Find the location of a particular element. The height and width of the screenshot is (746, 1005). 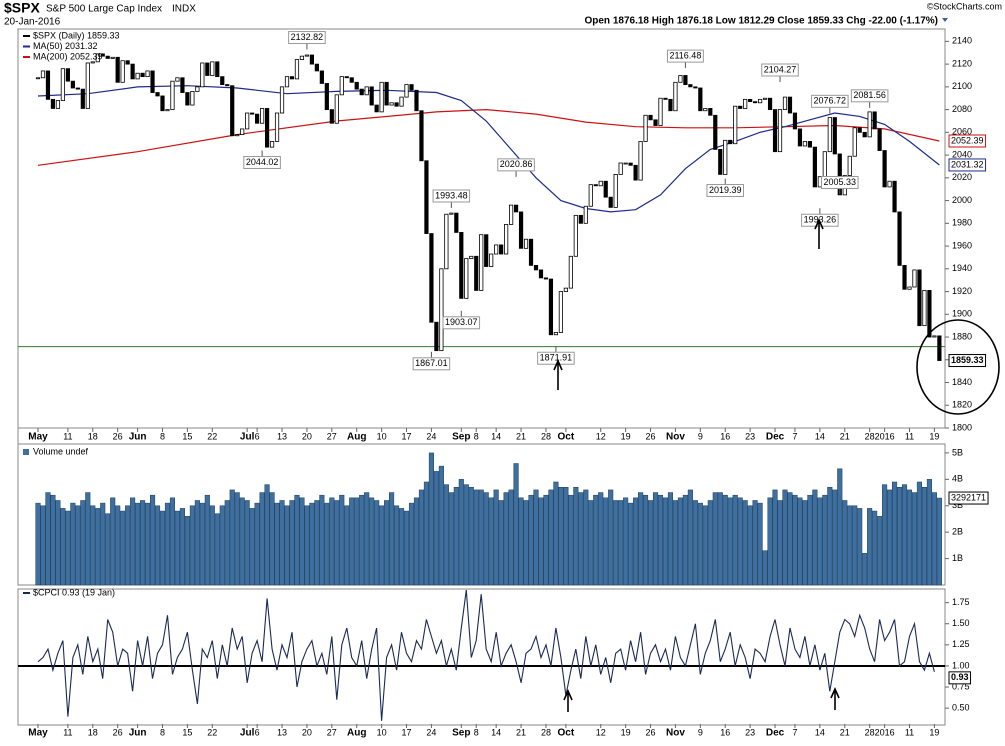

x-tick-label: 19 is located at coordinates (626, 436).